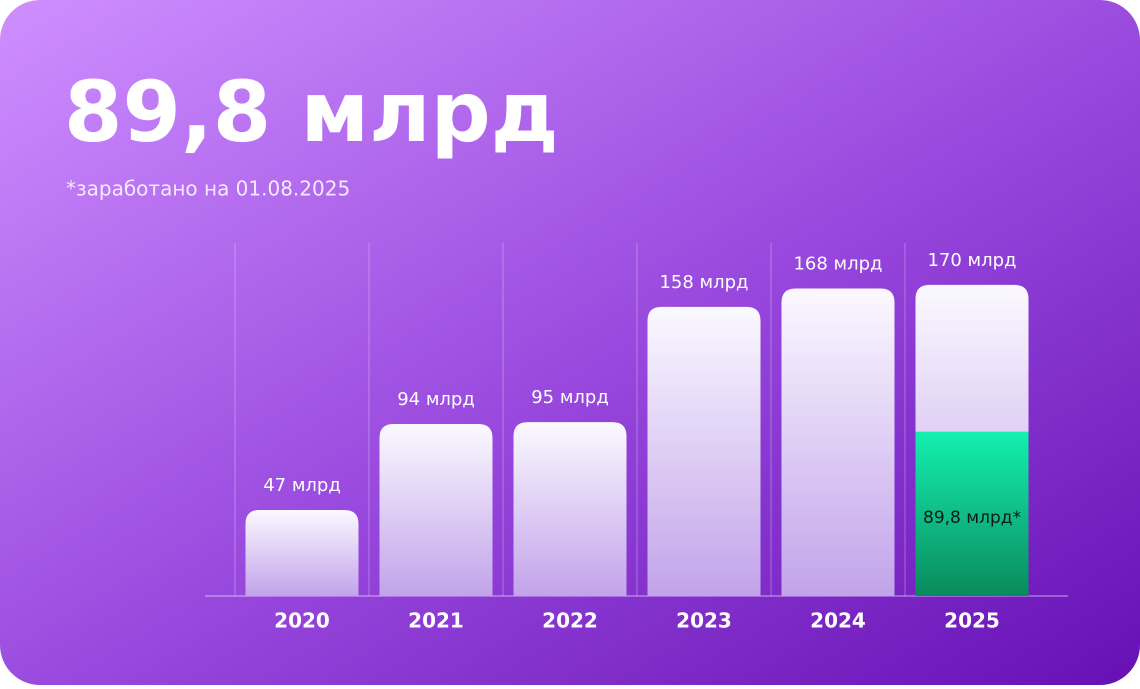  I want to click on chart-title: 89,8 млрд, so click(311, 112).